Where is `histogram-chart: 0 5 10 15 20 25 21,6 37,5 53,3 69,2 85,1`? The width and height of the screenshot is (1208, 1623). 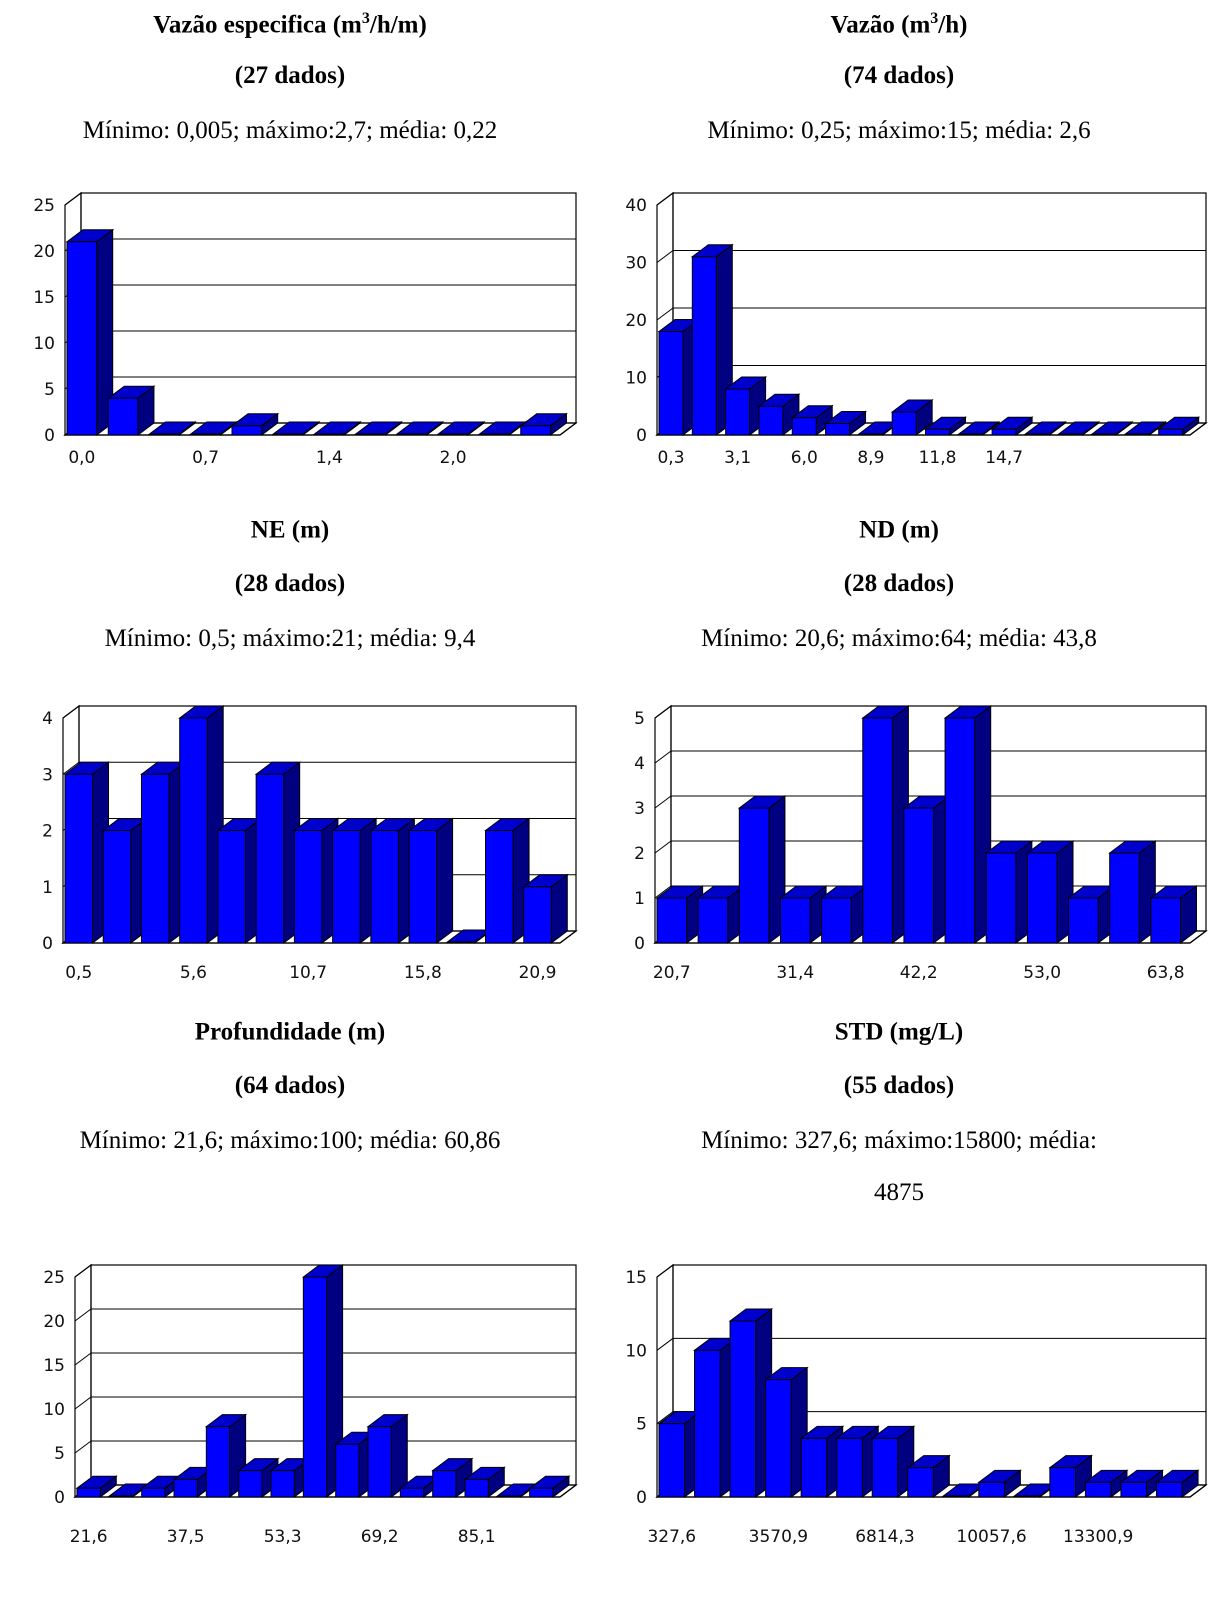 histogram-chart: 0 5 10 15 20 25 21,6 37,5 53,3 69,2 85,1 is located at coordinates (310, 1405).